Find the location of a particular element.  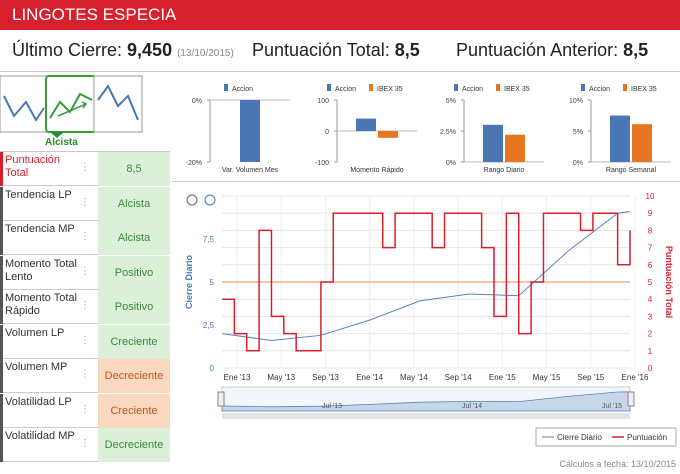

trend-selector: Alcista is located at coordinates (85, 112).